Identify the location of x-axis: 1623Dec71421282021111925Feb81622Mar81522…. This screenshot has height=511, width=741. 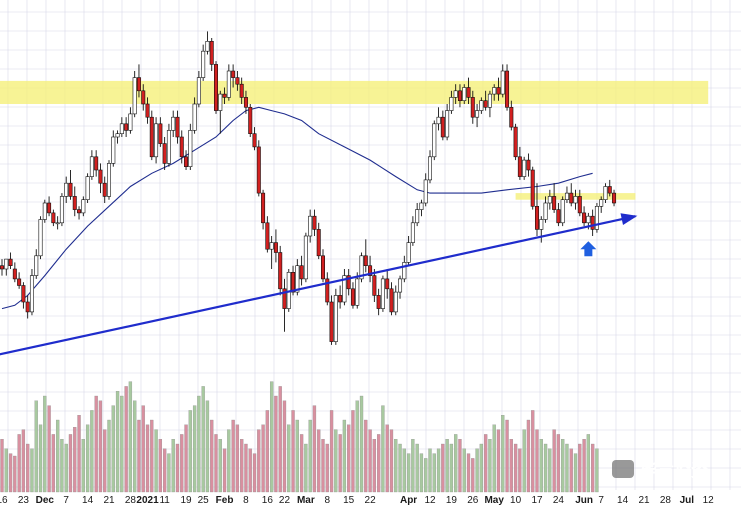
(357, 500).